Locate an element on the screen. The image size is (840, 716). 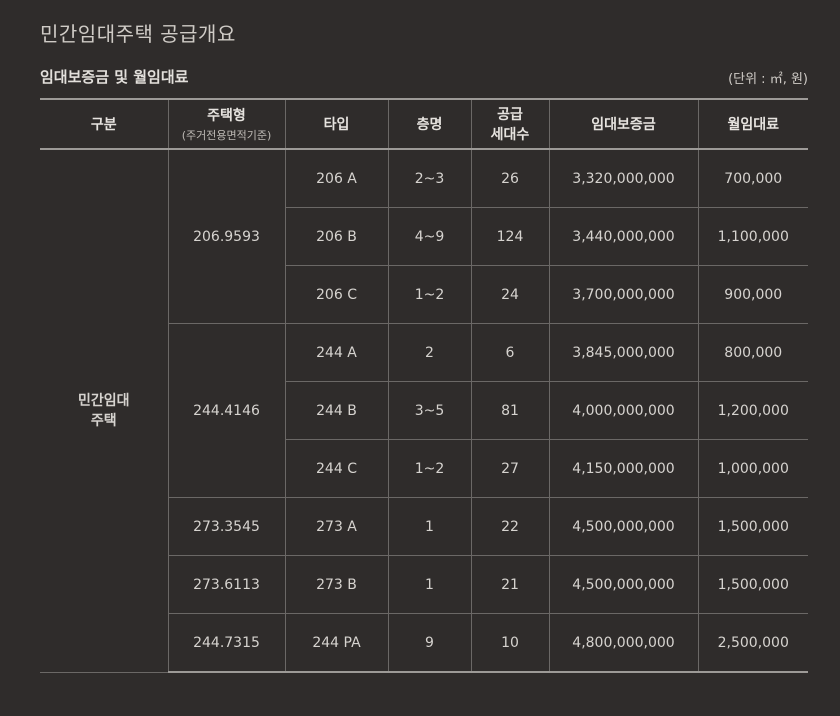
header-units: 공급 세대수 is located at coordinates (510, 124).